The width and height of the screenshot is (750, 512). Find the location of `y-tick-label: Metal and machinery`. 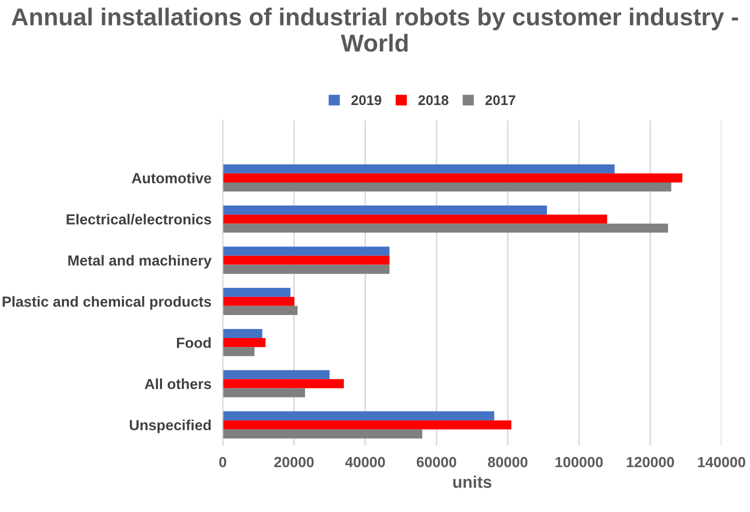

y-tick-label: Metal and machinery is located at coordinates (140, 261).